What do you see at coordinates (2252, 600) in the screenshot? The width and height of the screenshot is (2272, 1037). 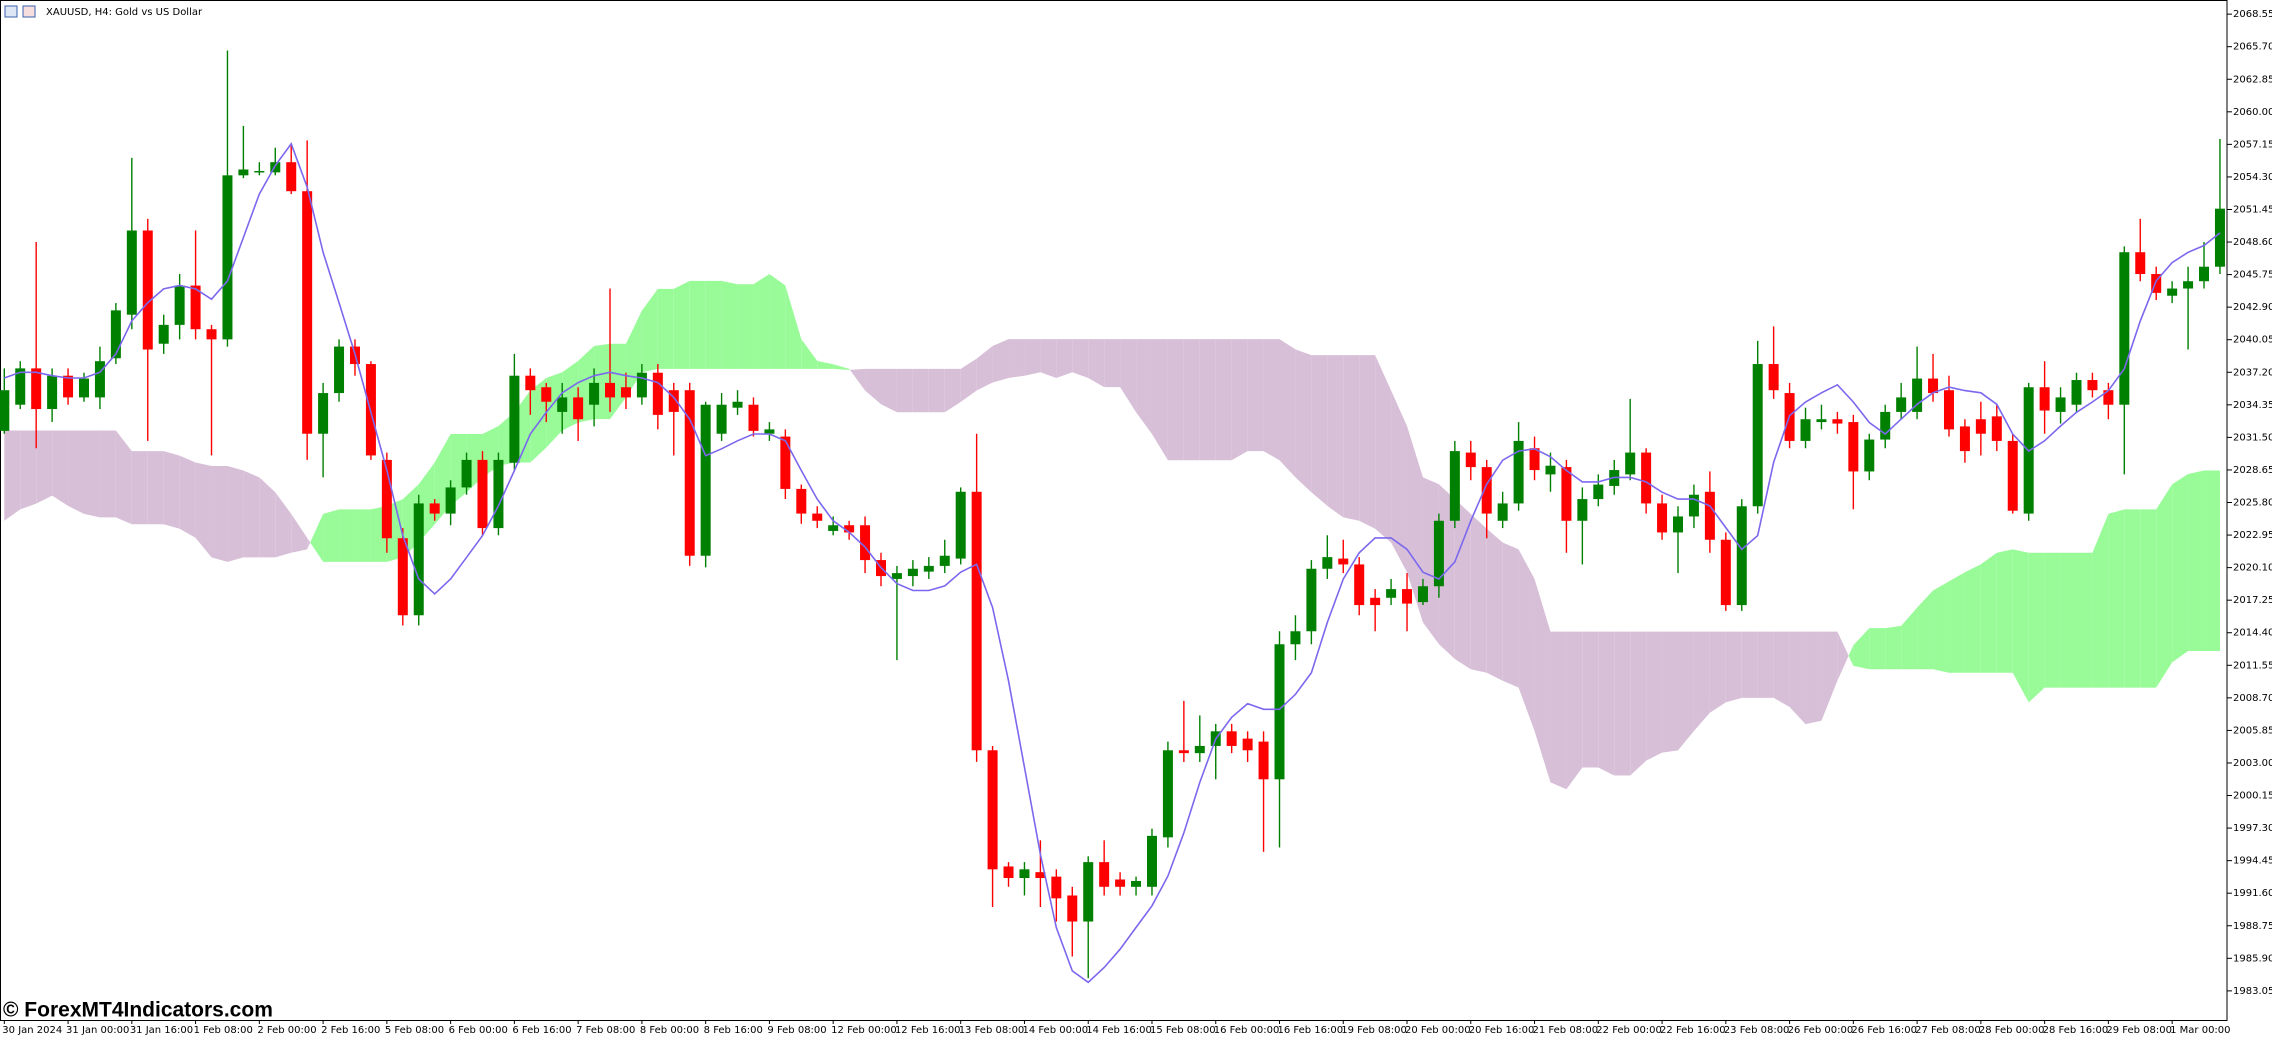 I see `y-tick-label: 2017.25` at bounding box center [2252, 600].